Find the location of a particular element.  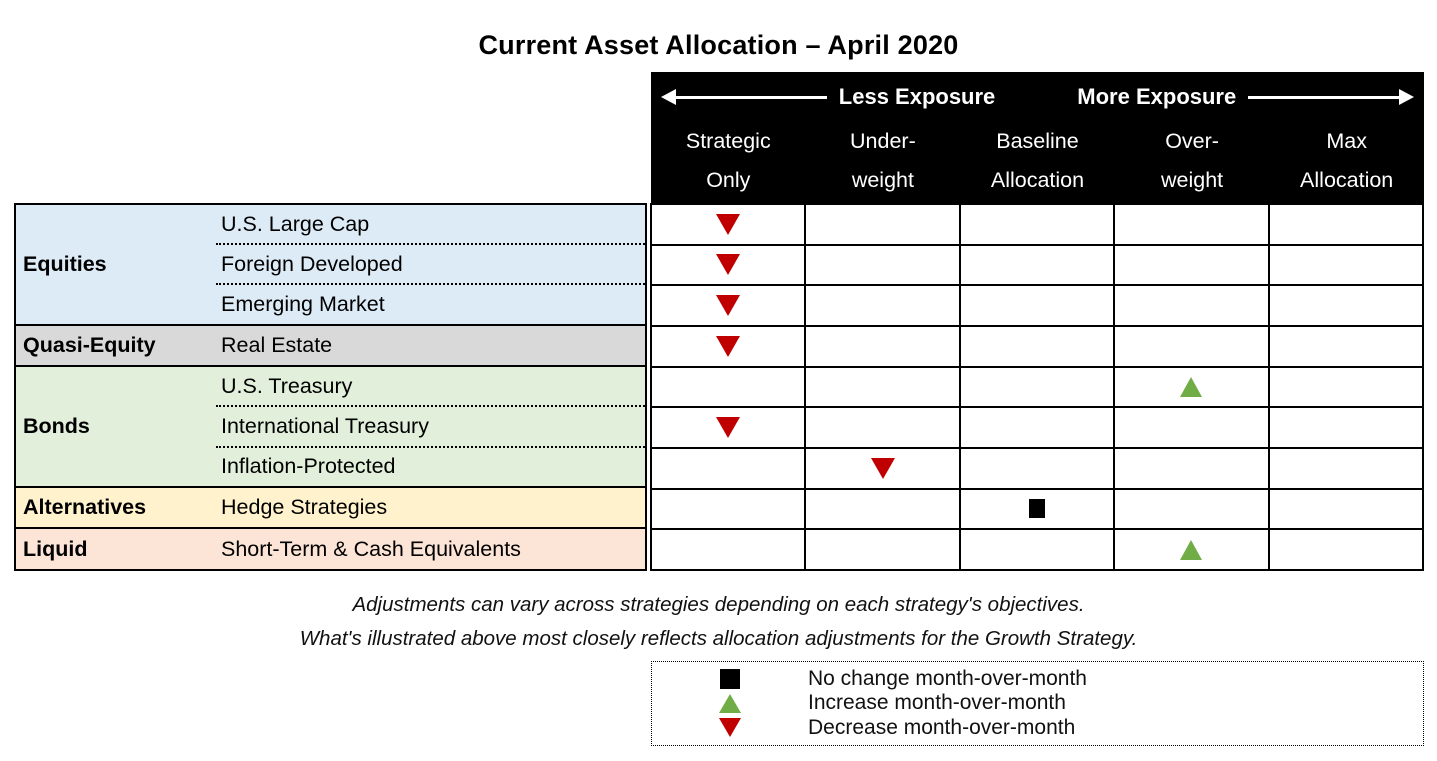

asset-row: Foreign Developed is located at coordinates (430, 263).